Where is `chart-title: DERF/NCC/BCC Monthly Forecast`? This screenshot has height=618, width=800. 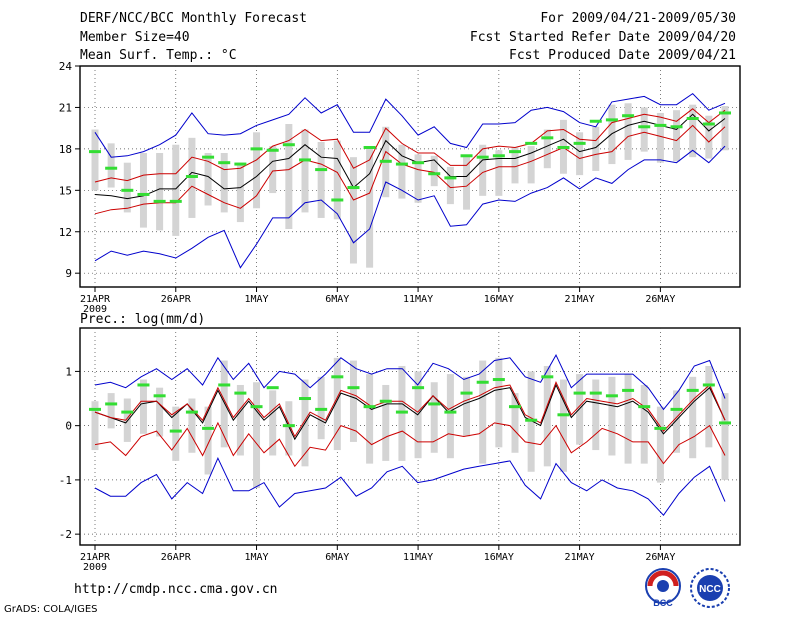 chart-title: DERF/NCC/BCC Monthly Forecast is located at coordinates (193, 18).